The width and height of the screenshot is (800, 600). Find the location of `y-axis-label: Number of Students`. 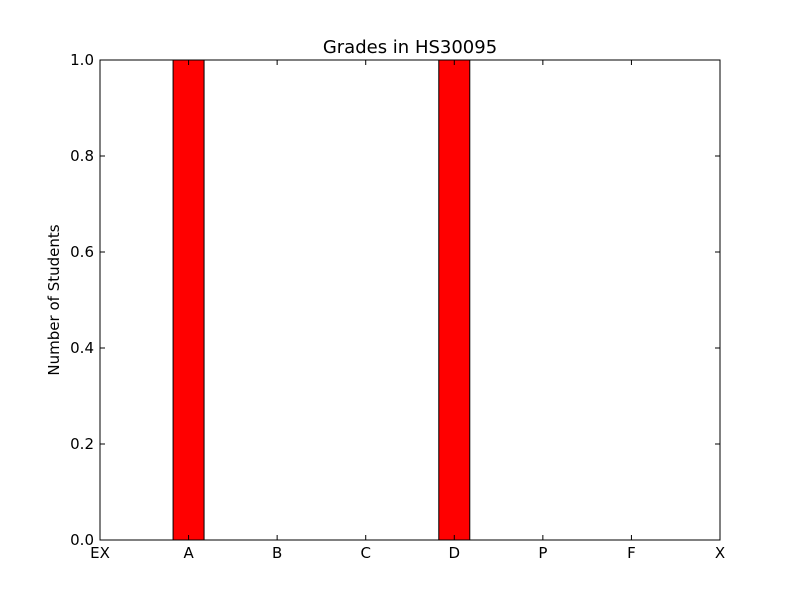

y-axis-label: Number of Students is located at coordinates (54, 299).